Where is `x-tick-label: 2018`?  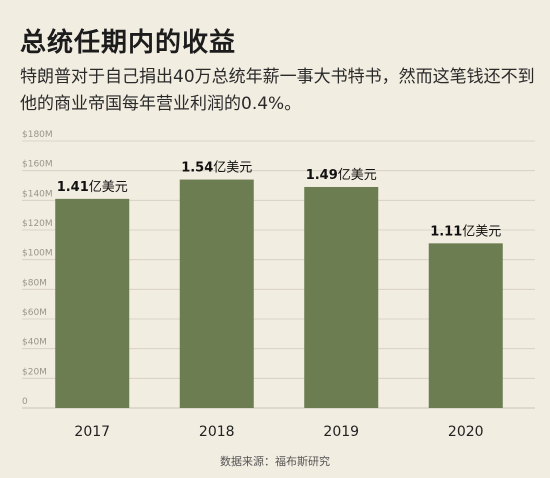 x-tick-label: 2018 is located at coordinates (217, 432).